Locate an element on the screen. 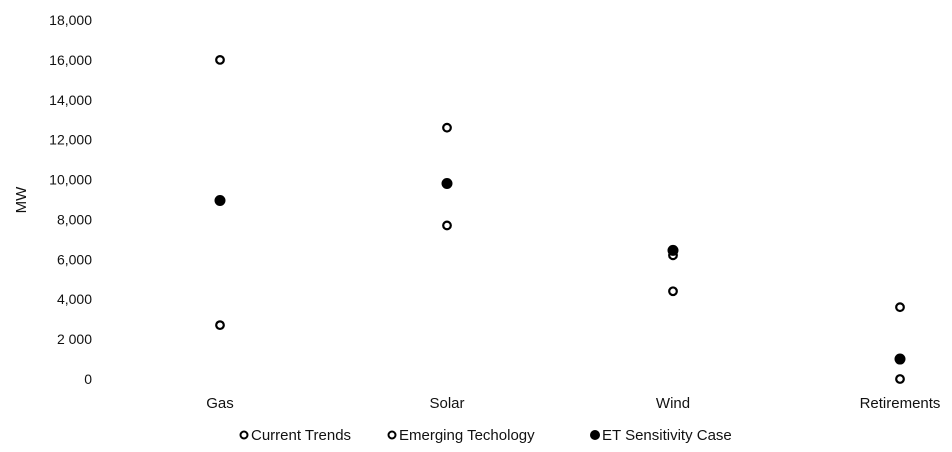 The width and height of the screenshot is (952, 452). x-category-label: Retirements is located at coordinates (900, 403).